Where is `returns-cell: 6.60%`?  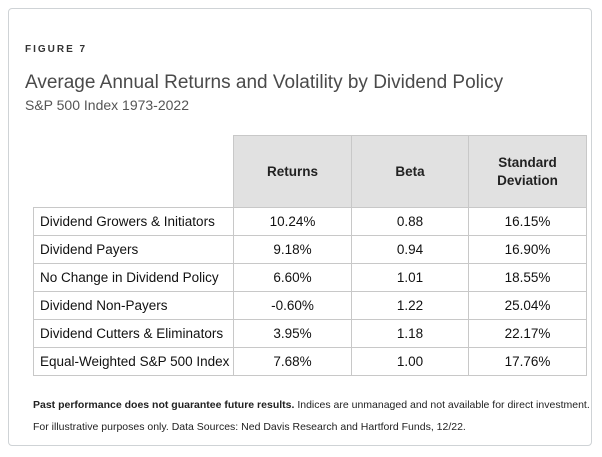
returns-cell: 6.60% is located at coordinates (292, 277).